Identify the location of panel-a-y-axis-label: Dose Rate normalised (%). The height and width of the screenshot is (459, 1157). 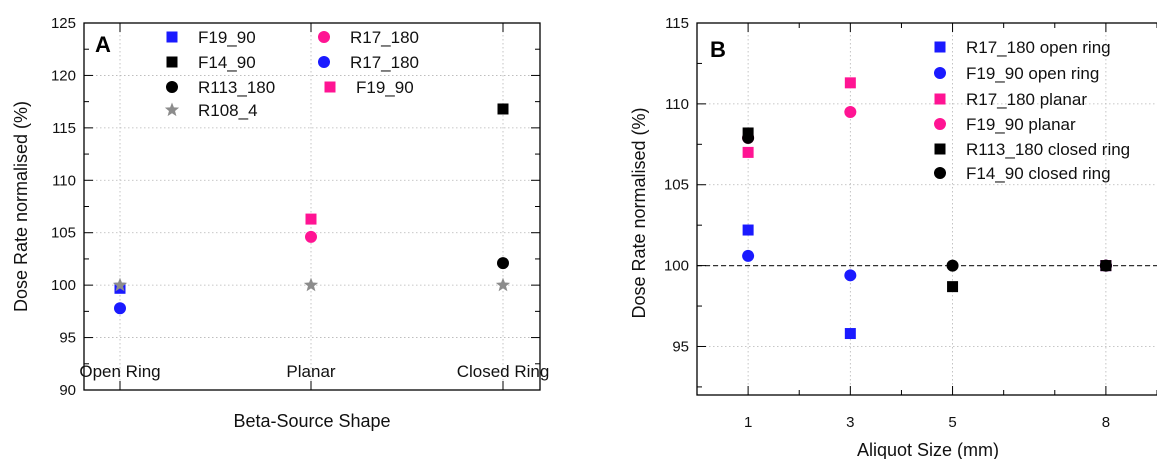
(21, 206).